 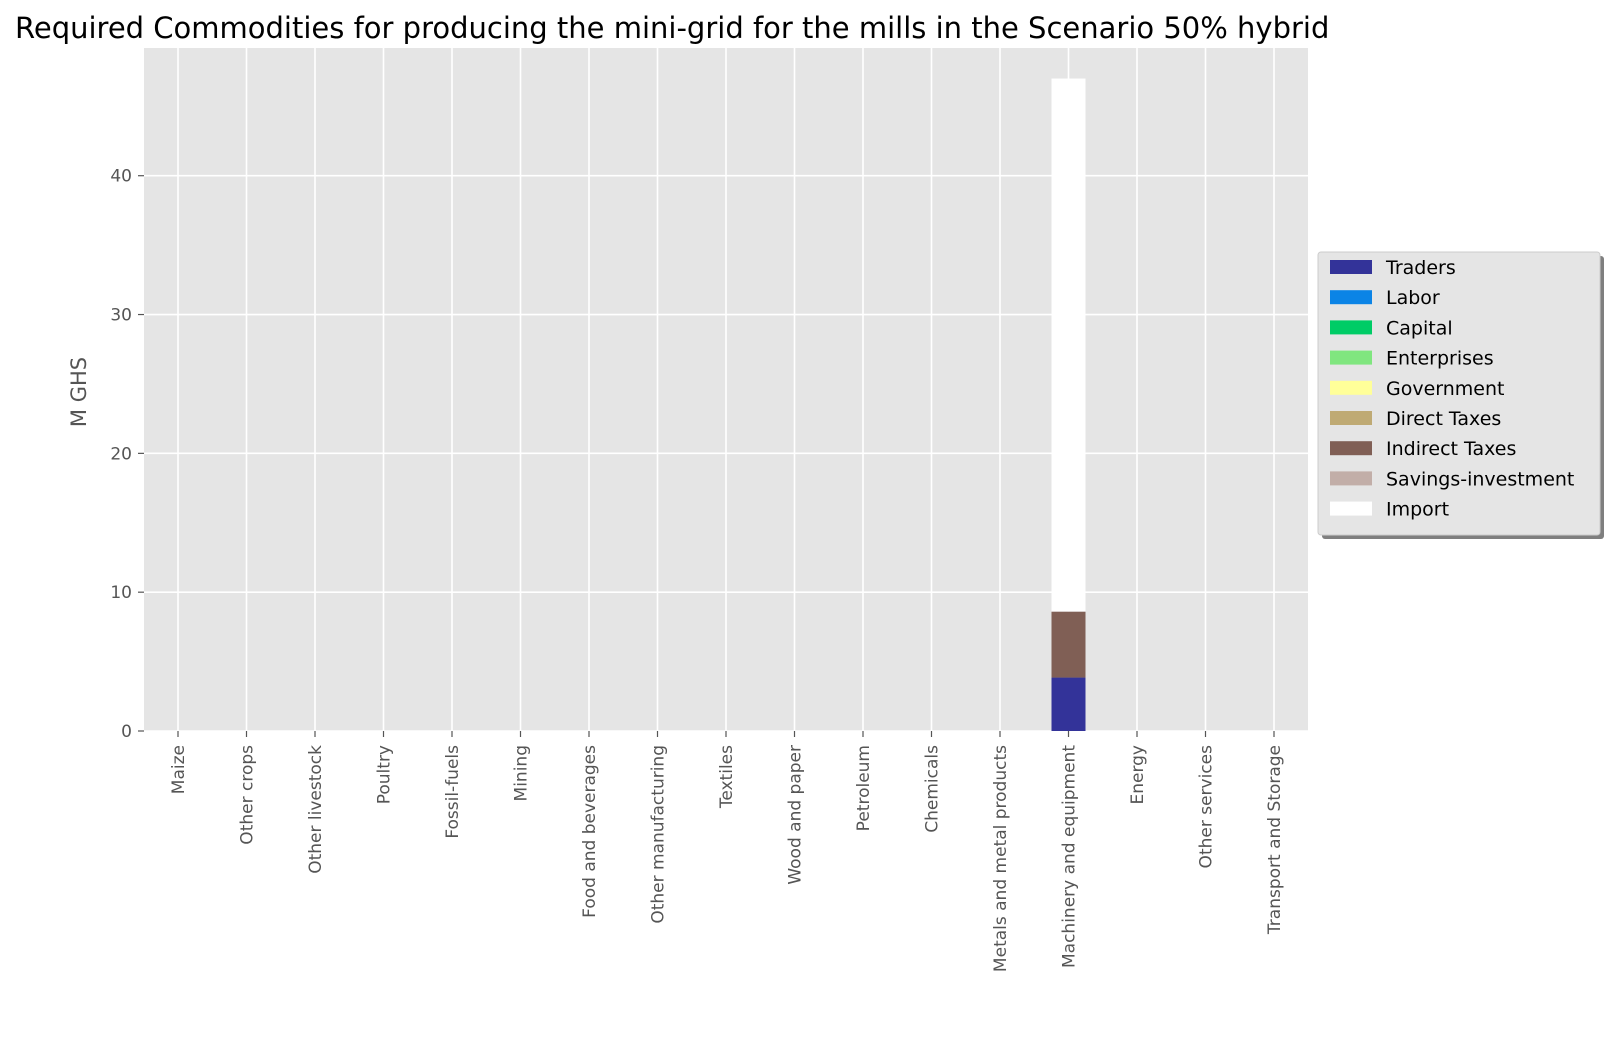 What do you see at coordinates (179, 769) in the screenshot?
I see `x-tick-label: Maize` at bounding box center [179, 769].